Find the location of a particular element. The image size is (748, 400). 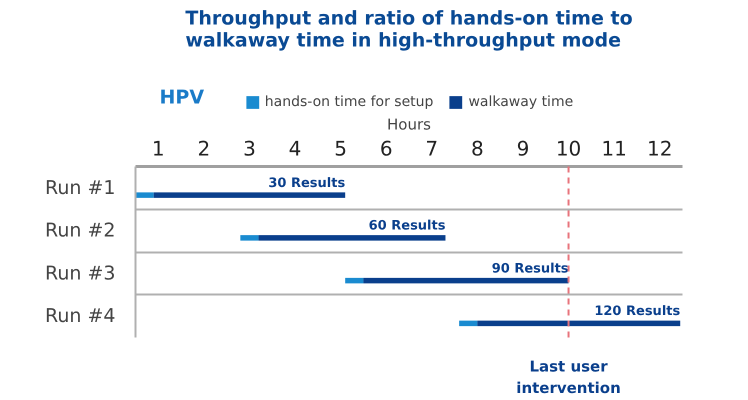

x-tick-label: 12 is located at coordinates (659, 148).